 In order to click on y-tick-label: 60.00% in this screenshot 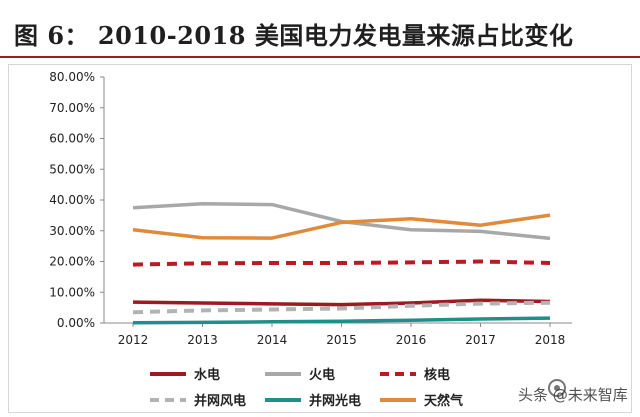, I will do `click(72, 139)`.